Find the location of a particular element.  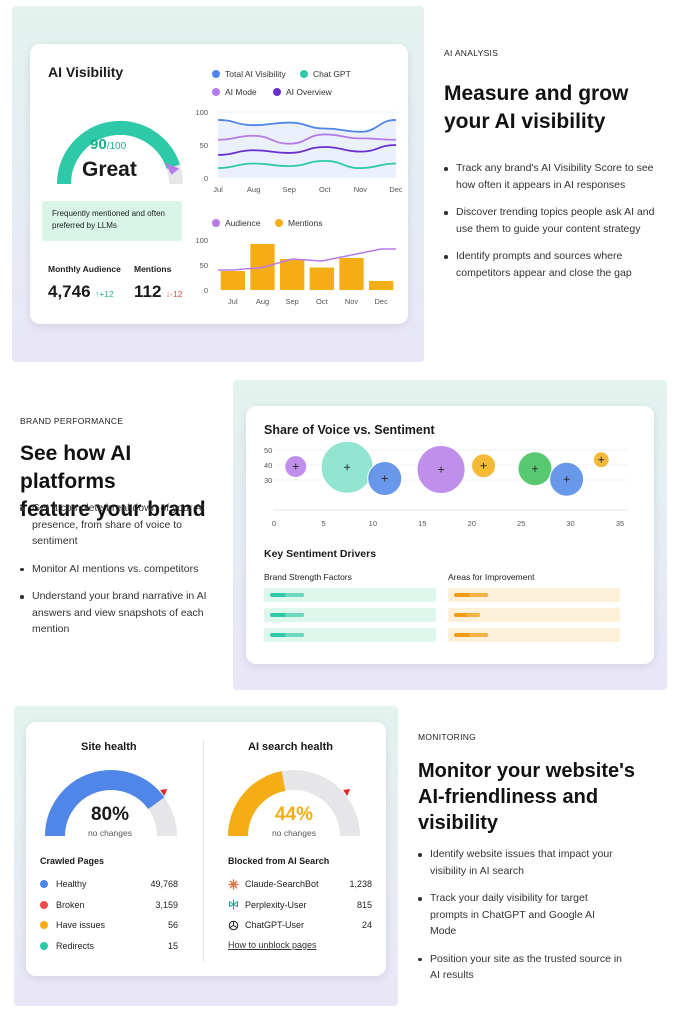

site-health-gauge is located at coordinates (111, 803).